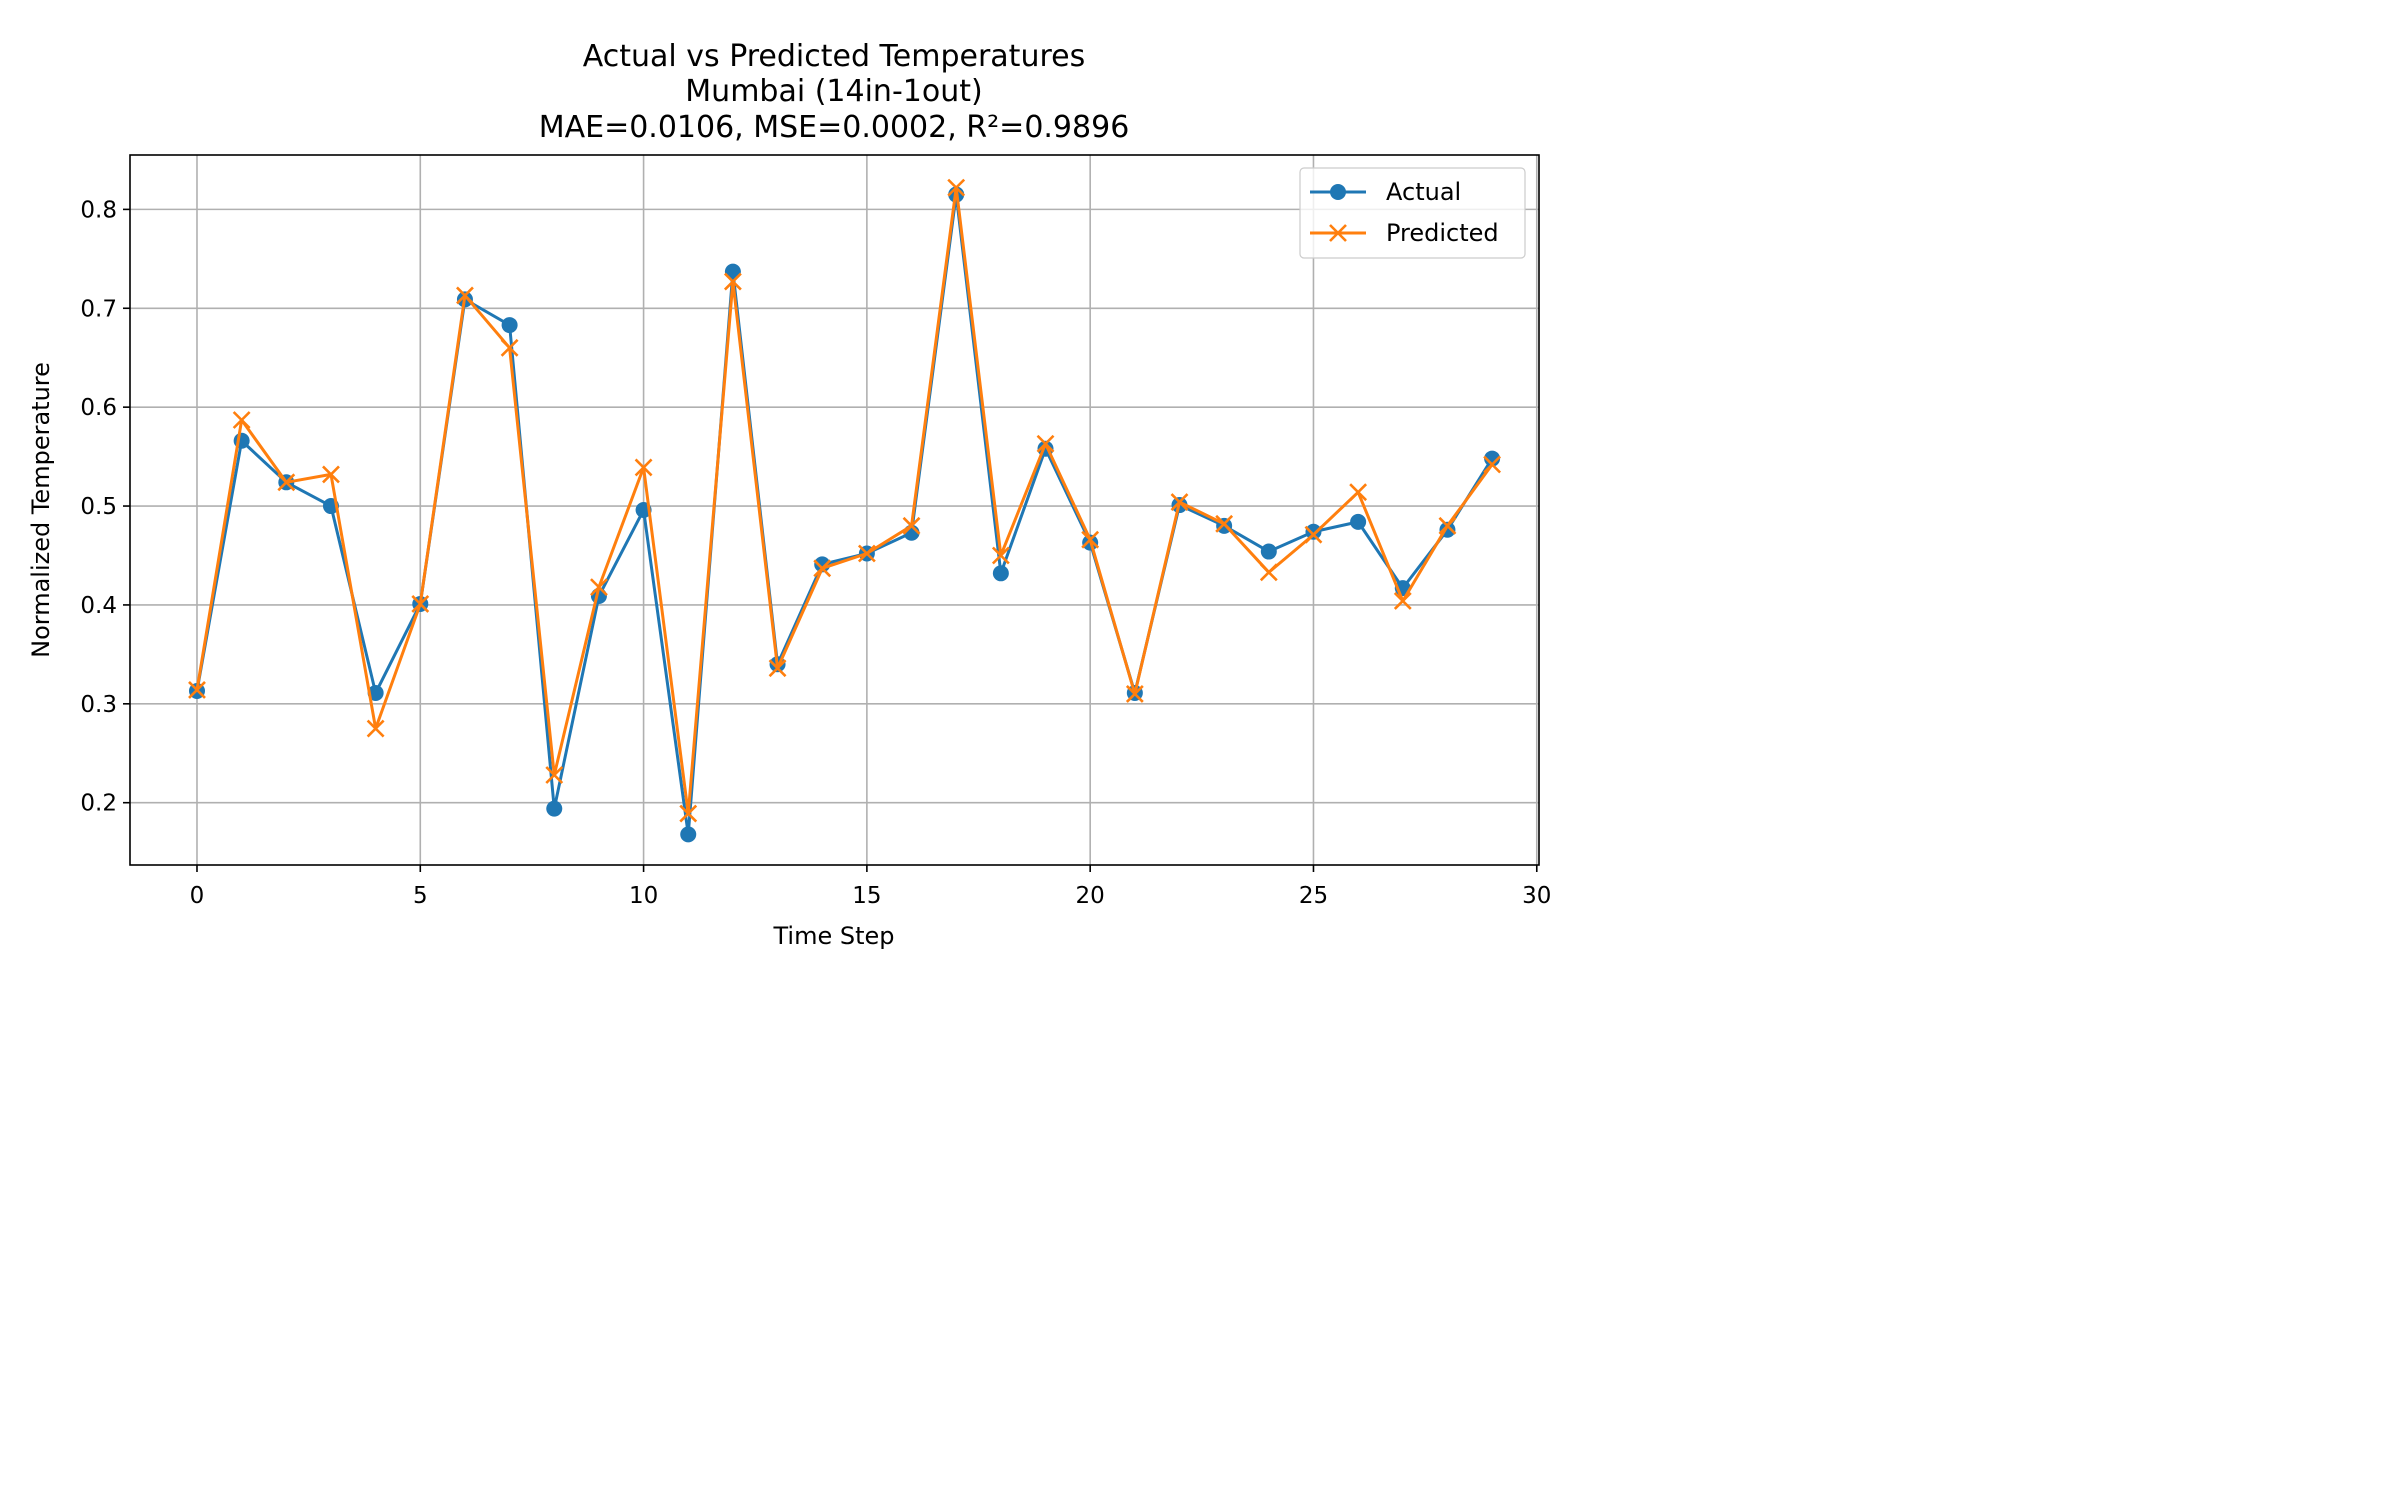  What do you see at coordinates (834, 127) in the screenshot?
I see `chart-metrics: MAE=0.0106, MSE=0.0002, R²=0.9896` at bounding box center [834, 127].